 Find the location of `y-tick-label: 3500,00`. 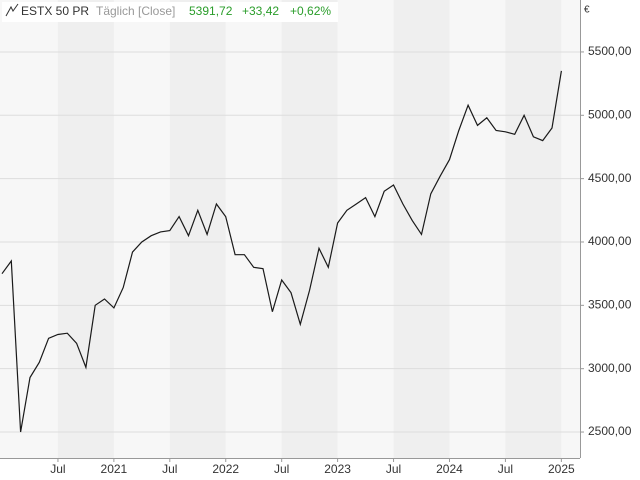

y-tick-label: 3500,00 is located at coordinates (610, 305).